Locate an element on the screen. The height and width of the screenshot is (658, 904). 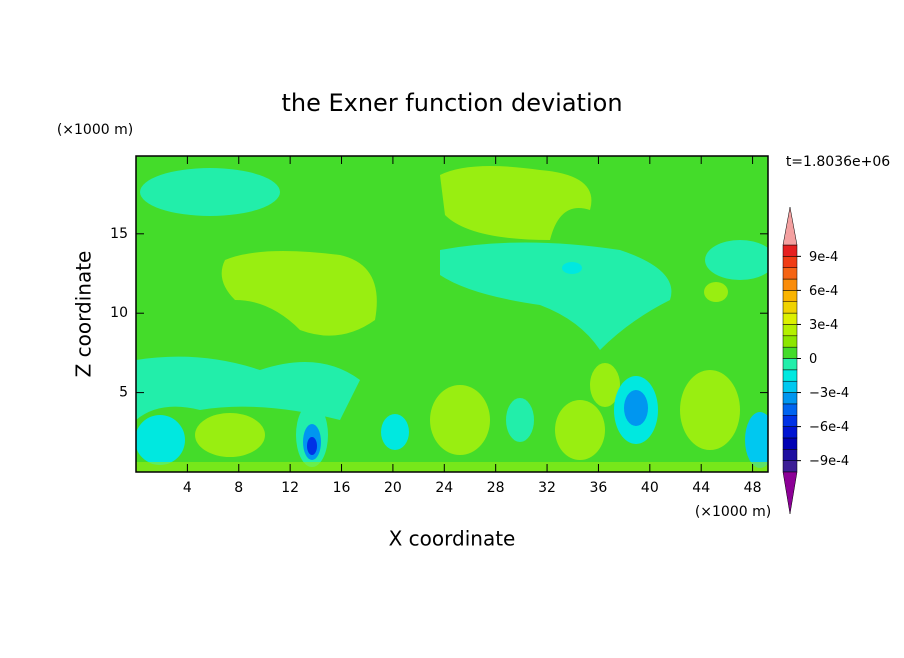
y-tick-label: 15 is located at coordinates (119, 234).